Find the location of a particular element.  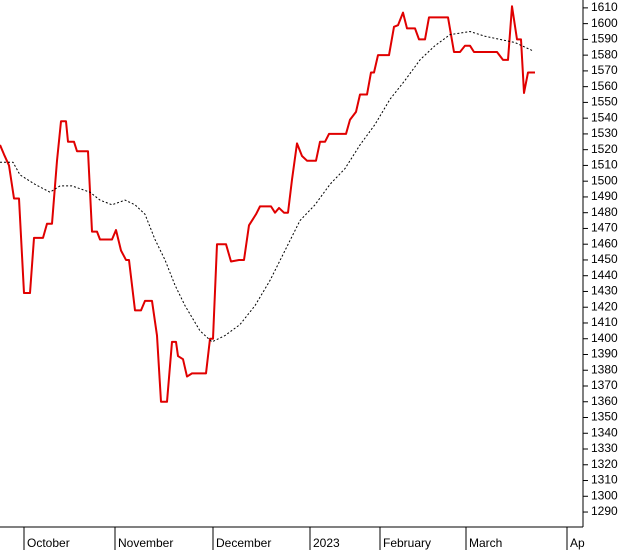

y-tick-label: 1300 is located at coordinates (604, 495).